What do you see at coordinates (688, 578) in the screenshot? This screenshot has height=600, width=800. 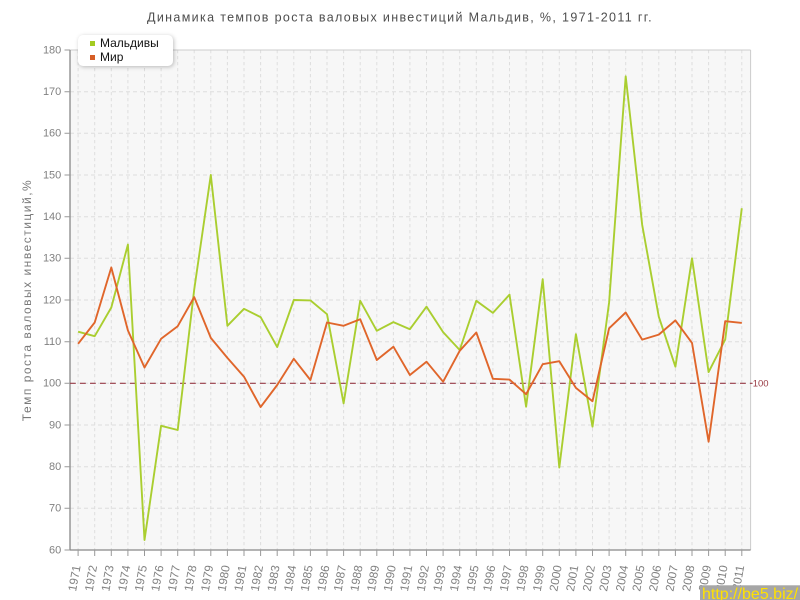 I see `svg-text: 2008` at bounding box center [688, 578].